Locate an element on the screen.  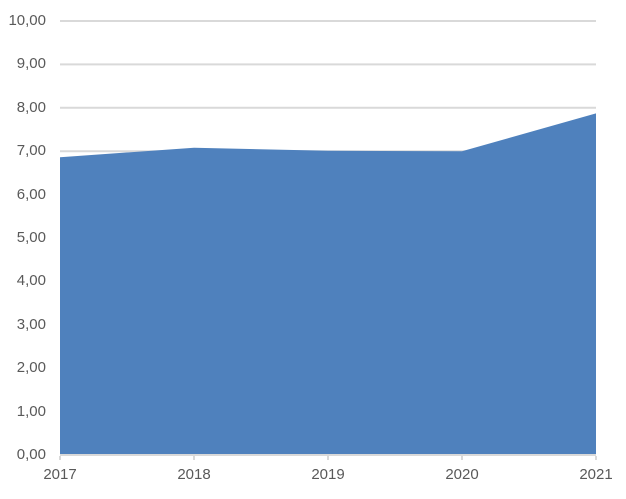
x-axis-tick-label: 2021 is located at coordinates (596, 474).